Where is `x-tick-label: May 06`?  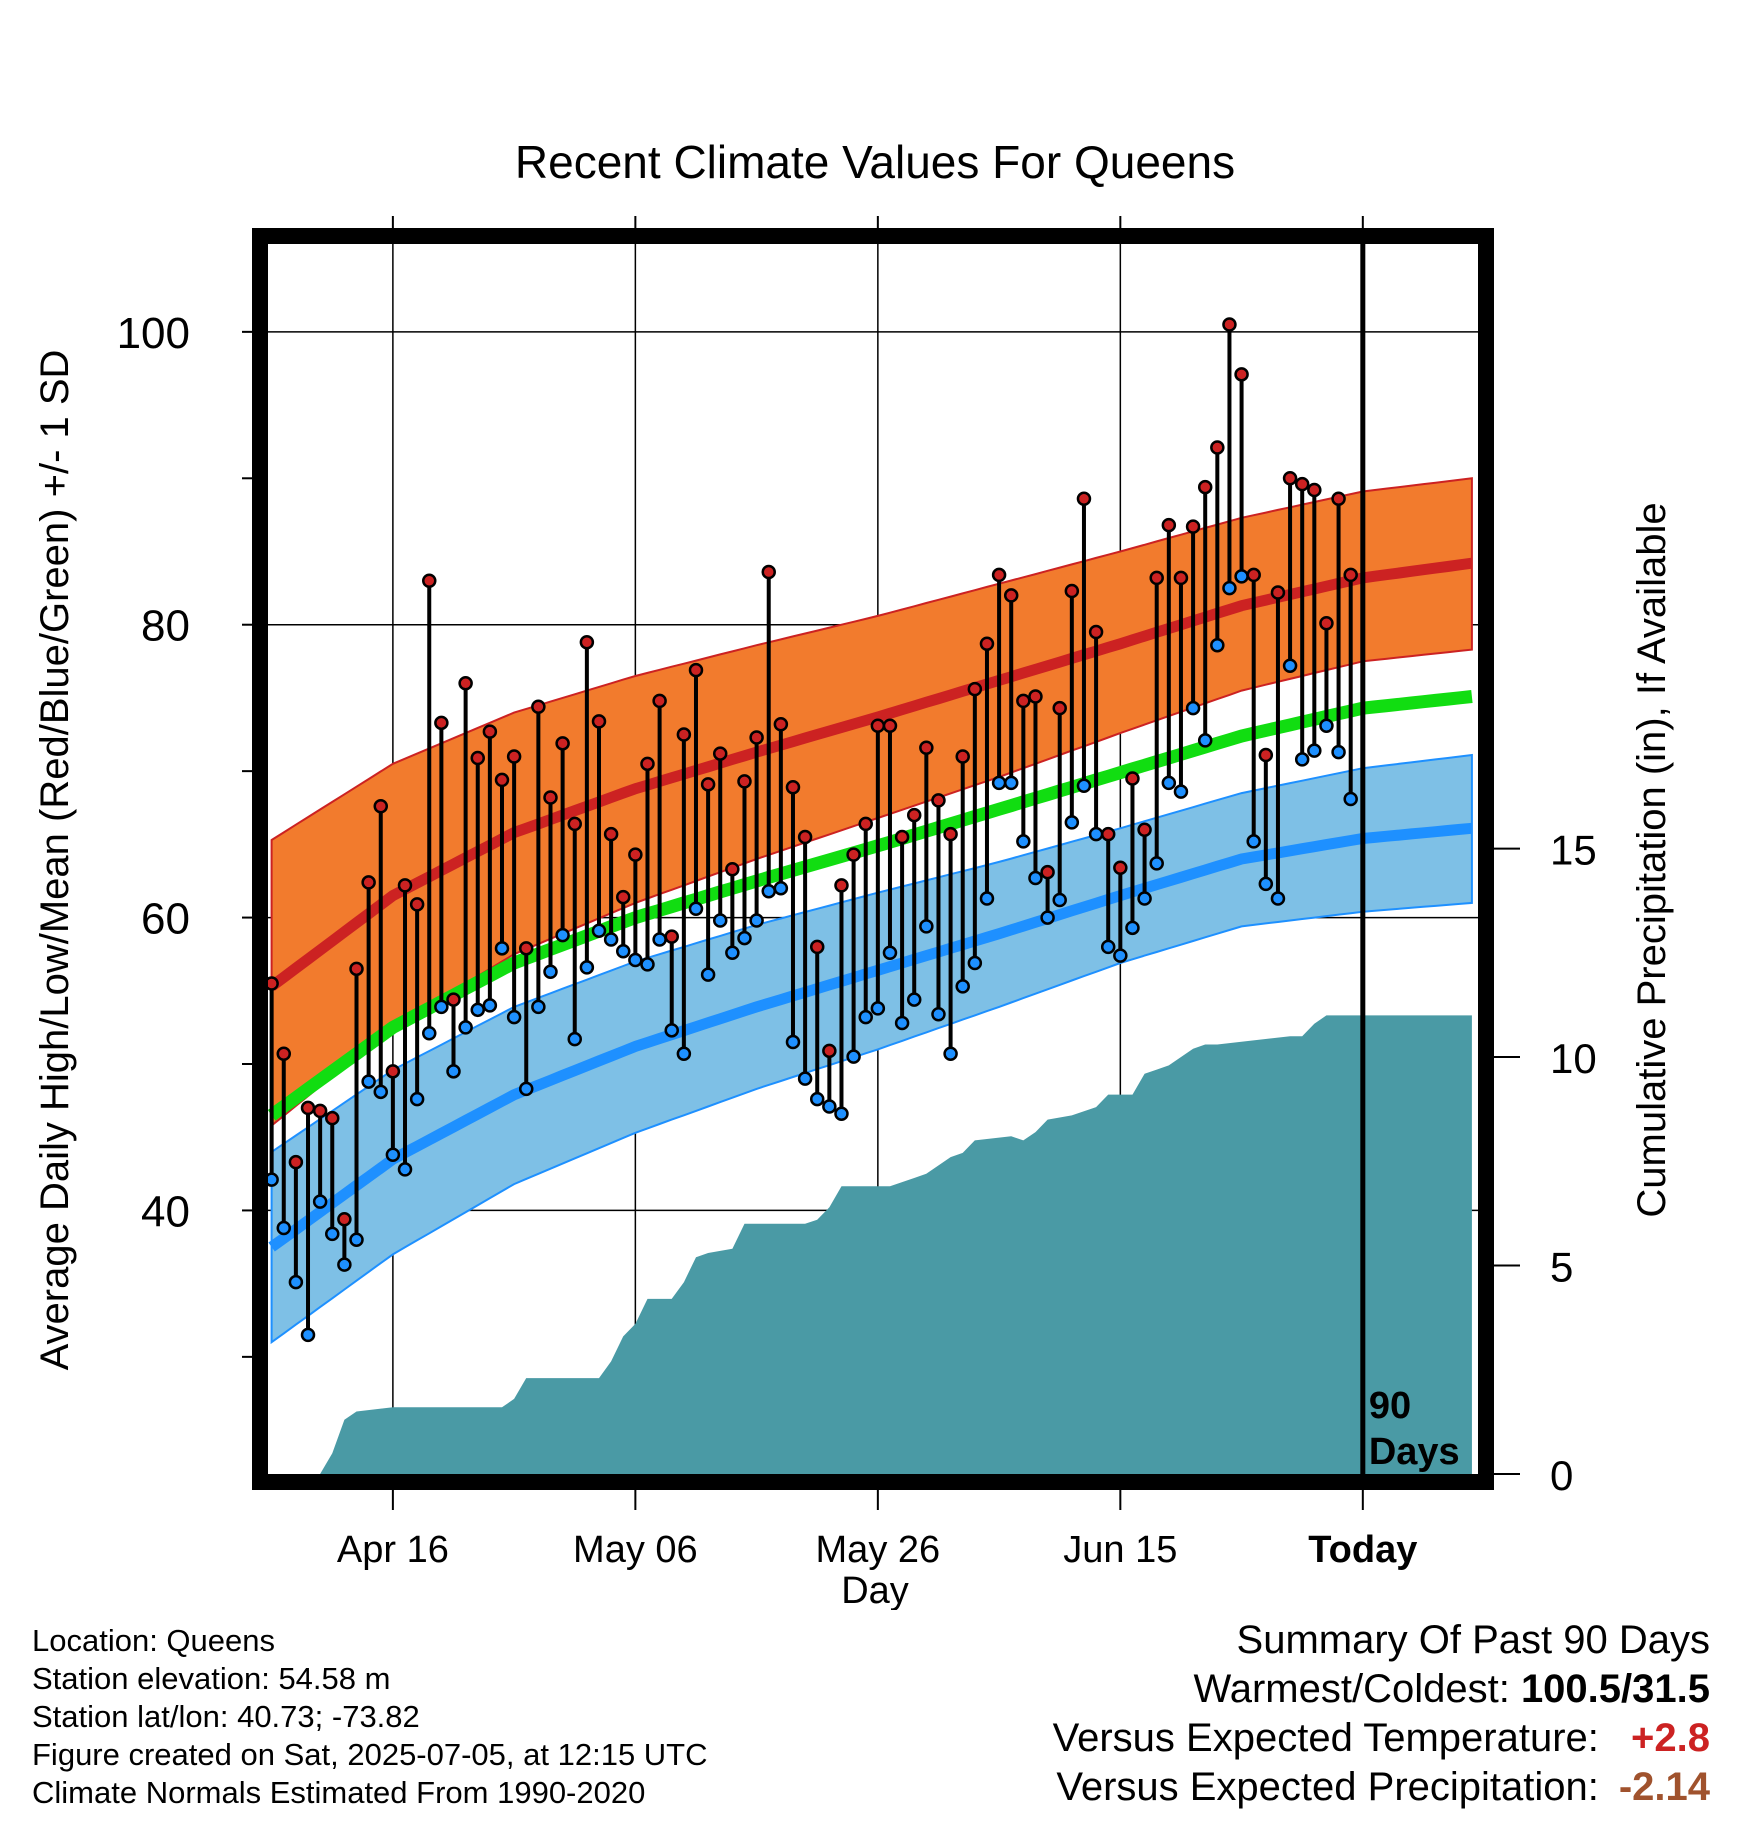 x-tick-label: May 06 is located at coordinates (635, 1550).